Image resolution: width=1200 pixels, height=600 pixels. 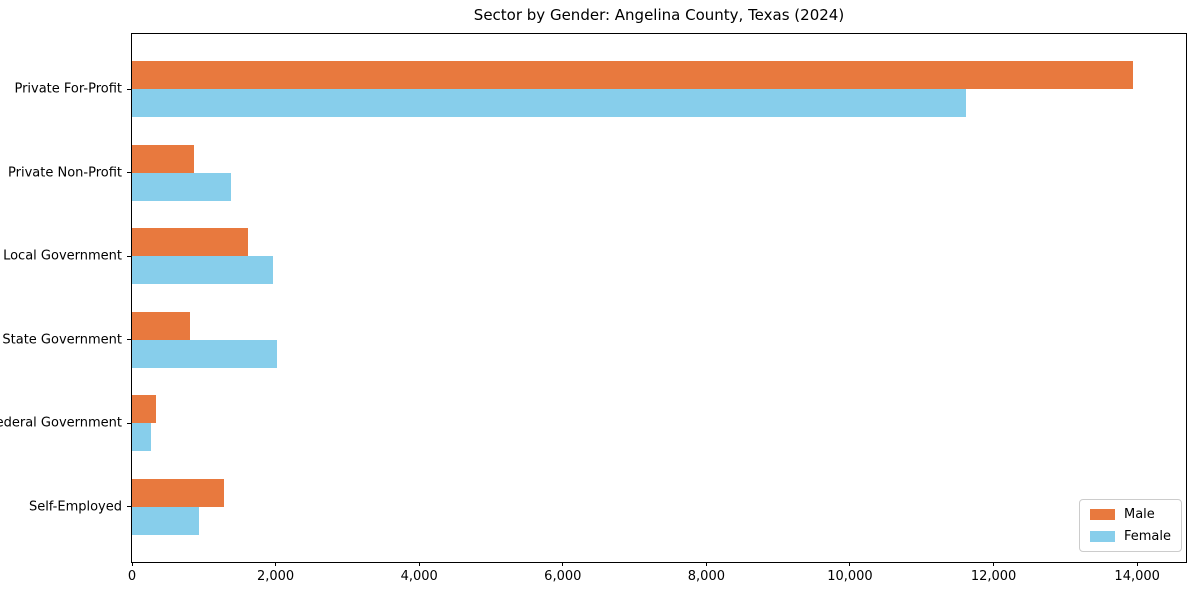 What do you see at coordinates (182, 186) in the screenshot?
I see `bar-female-private-non-profit` at bounding box center [182, 186].